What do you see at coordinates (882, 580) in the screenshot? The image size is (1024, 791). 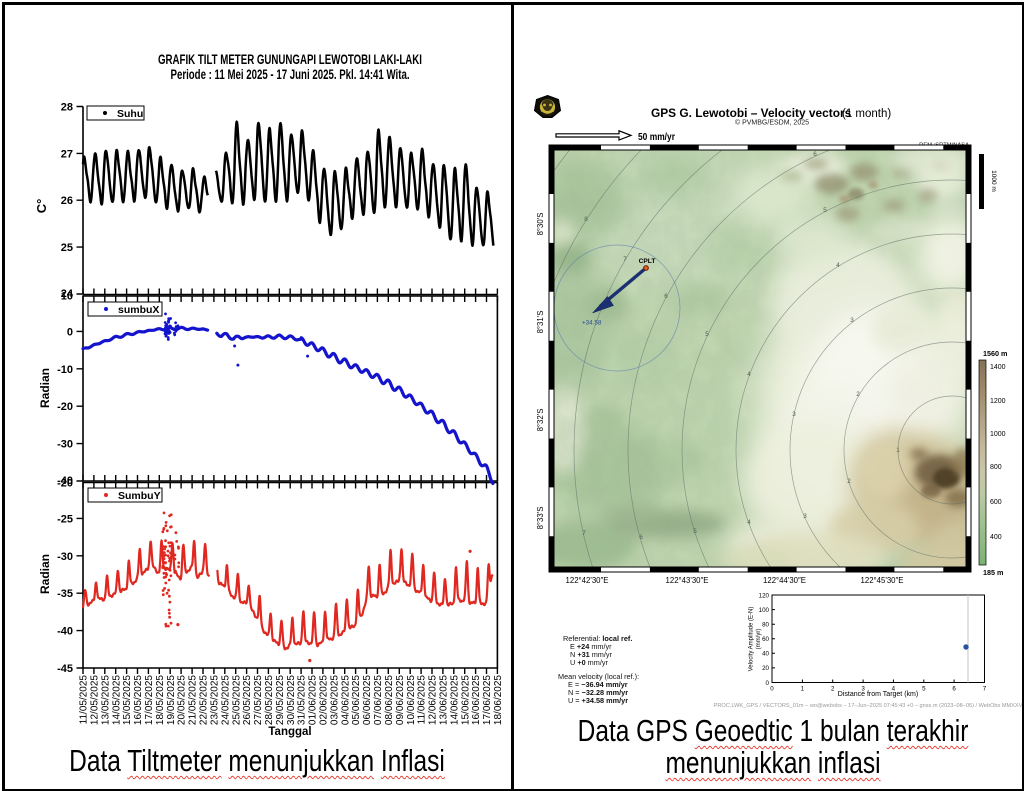 I see `svg-text: 122°45'30″E` at bounding box center [882, 580].